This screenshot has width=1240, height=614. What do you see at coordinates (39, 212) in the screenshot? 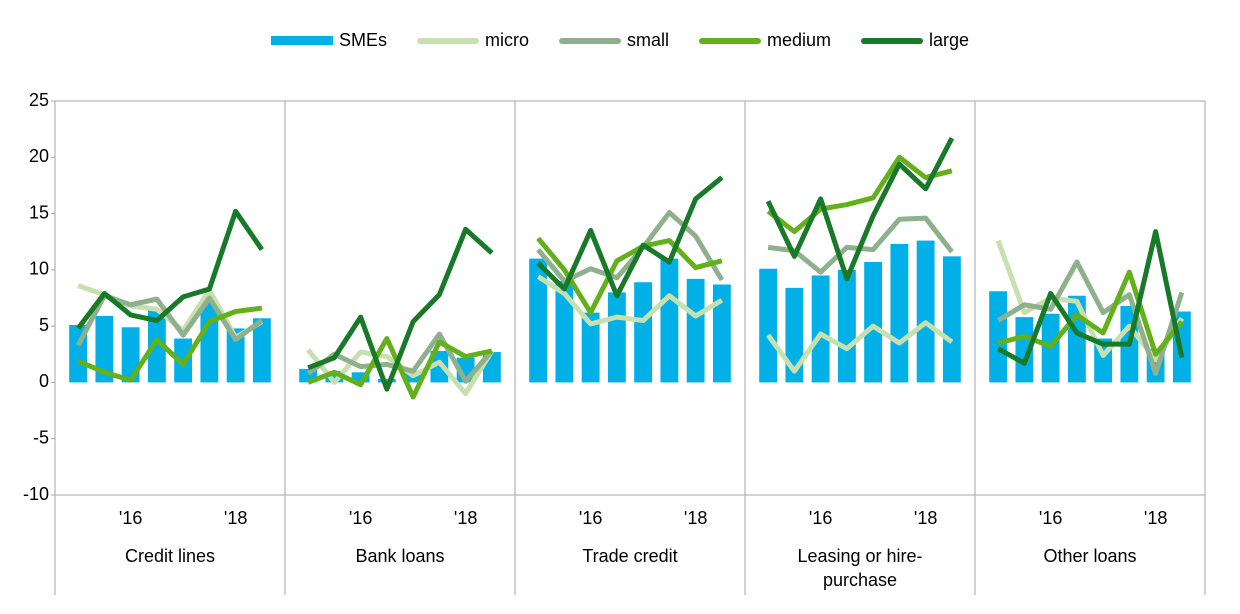
I see `y-tick-label: 15` at bounding box center [39, 212].